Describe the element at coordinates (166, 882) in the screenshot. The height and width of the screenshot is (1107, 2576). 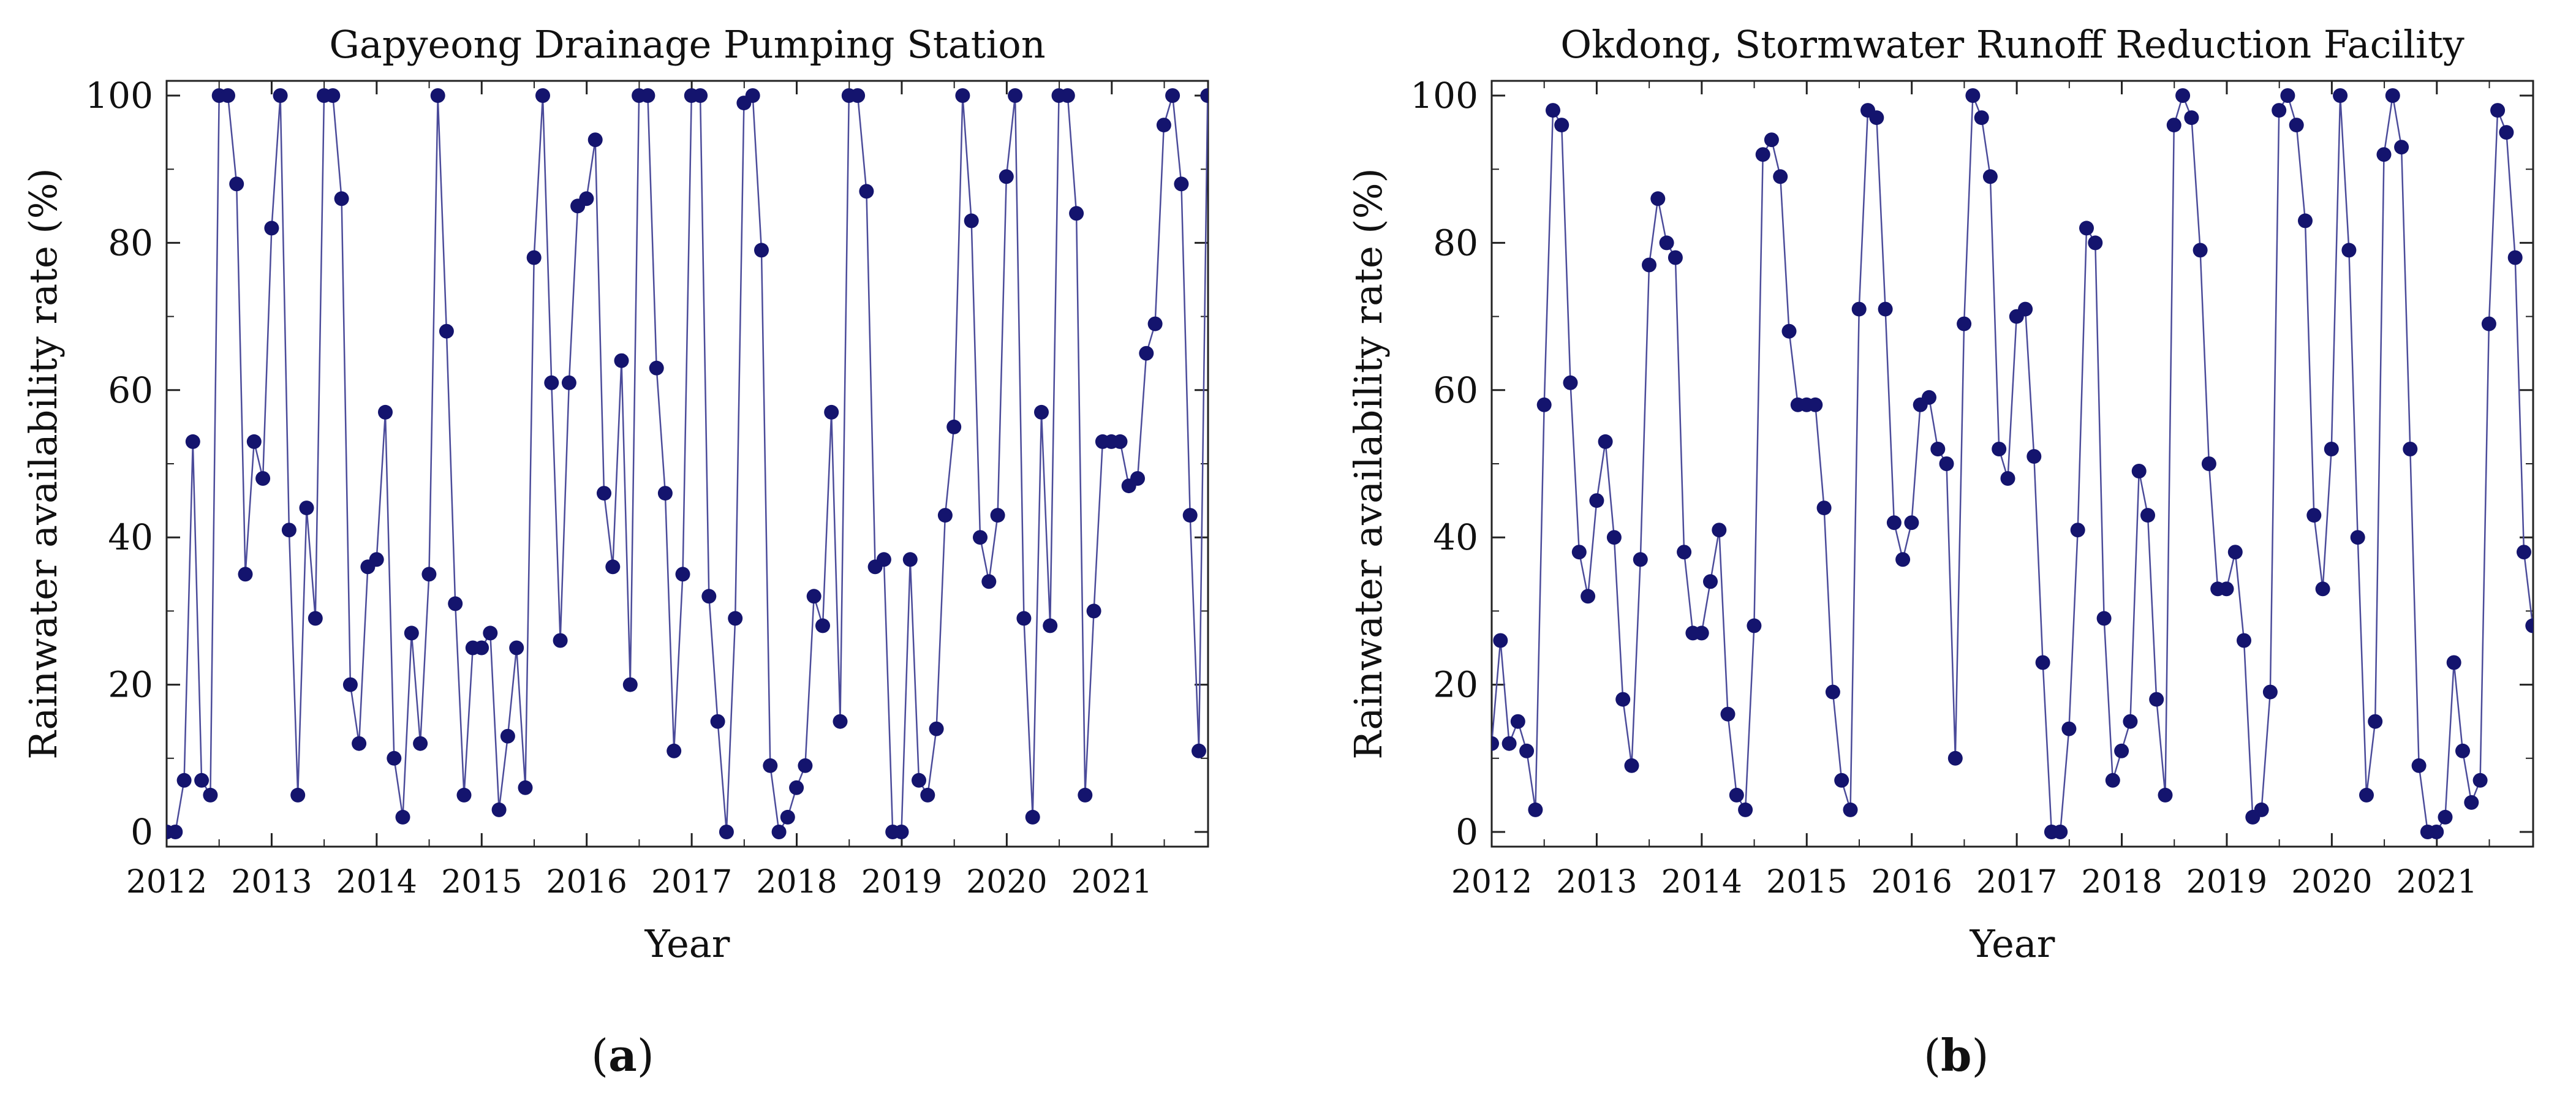
I see `x-tick-label: 2012` at that location.